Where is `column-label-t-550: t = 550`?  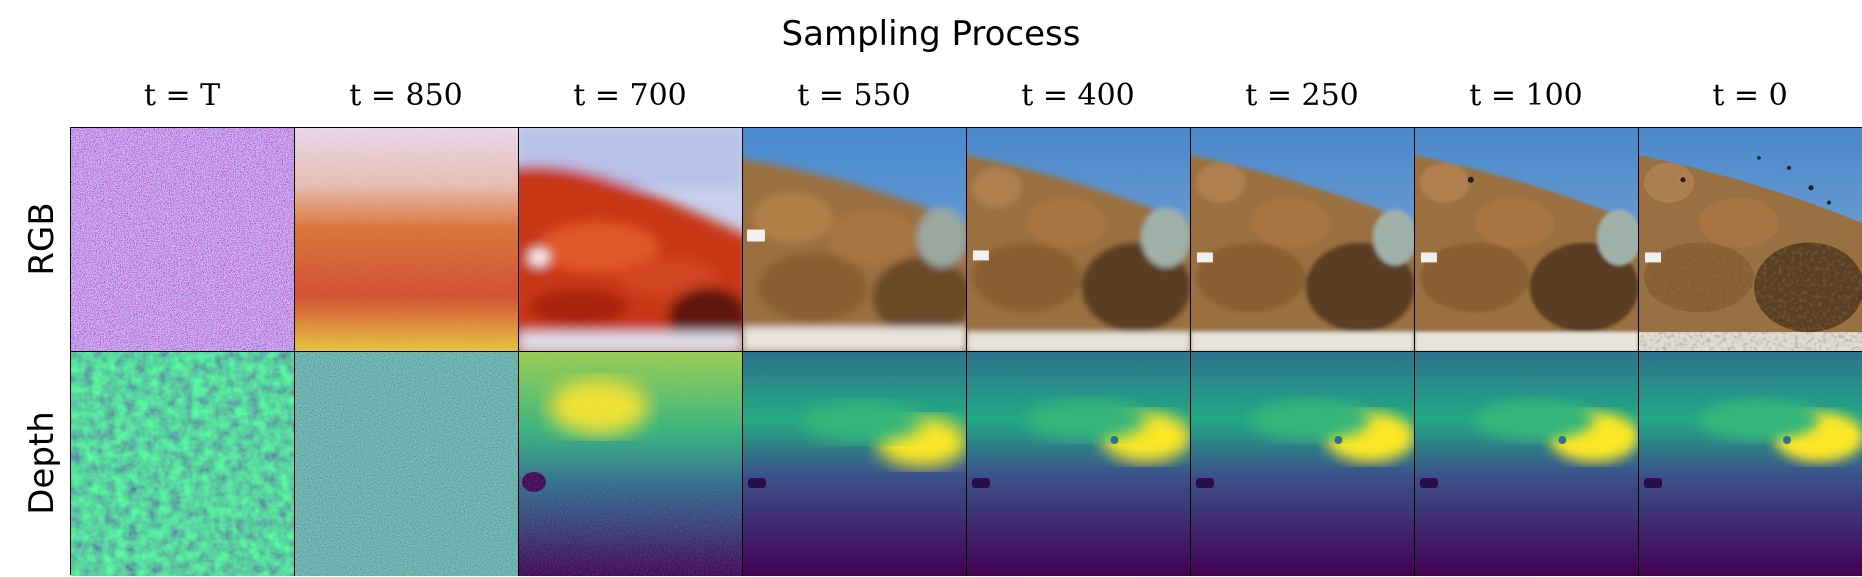
column-label-t-550: t = 550 is located at coordinates (854, 95).